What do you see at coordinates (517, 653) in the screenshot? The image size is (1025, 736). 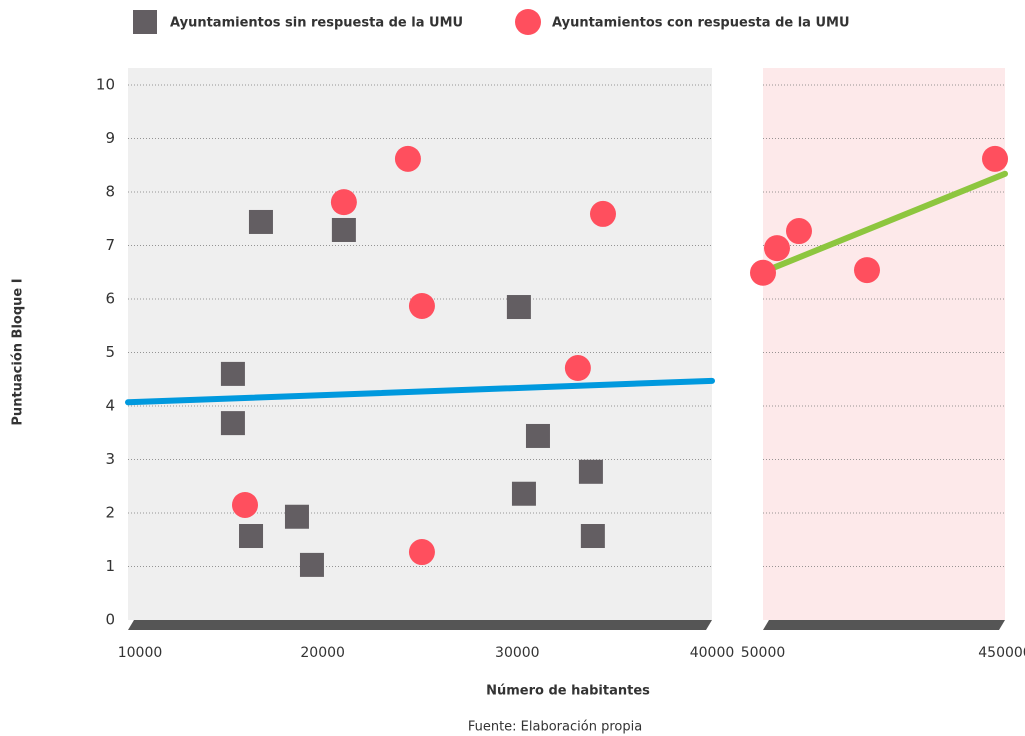 I see `x-tick-label: 30000` at bounding box center [517, 653].